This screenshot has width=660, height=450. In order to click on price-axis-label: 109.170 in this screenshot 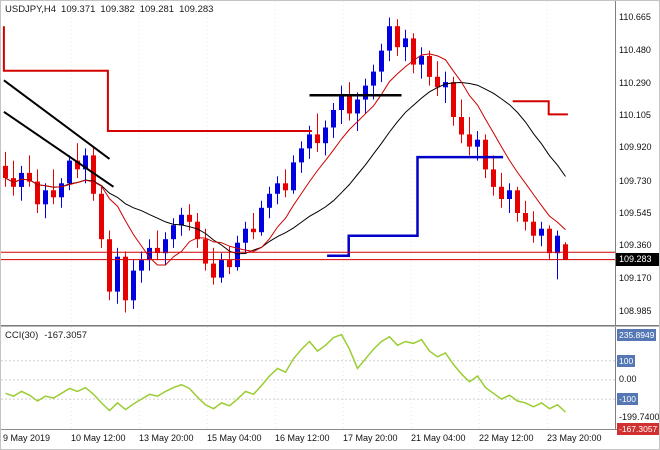, I will do `click(635, 278)`.